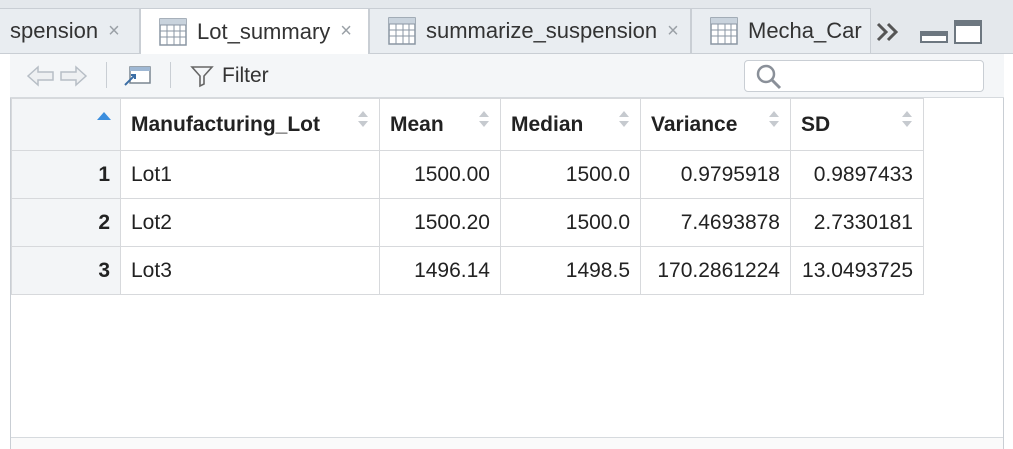  I want to click on column-header-mean: Mean, so click(440, 124).